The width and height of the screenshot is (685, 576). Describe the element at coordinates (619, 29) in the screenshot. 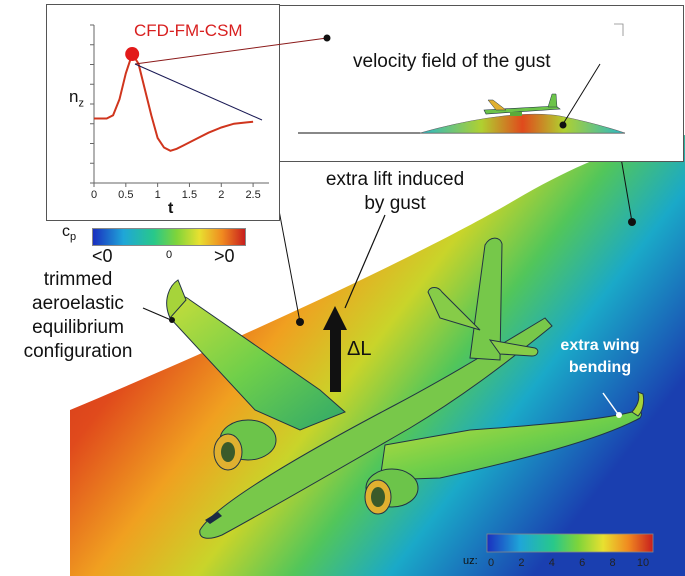

I see `inset-corner-mark` at that location.